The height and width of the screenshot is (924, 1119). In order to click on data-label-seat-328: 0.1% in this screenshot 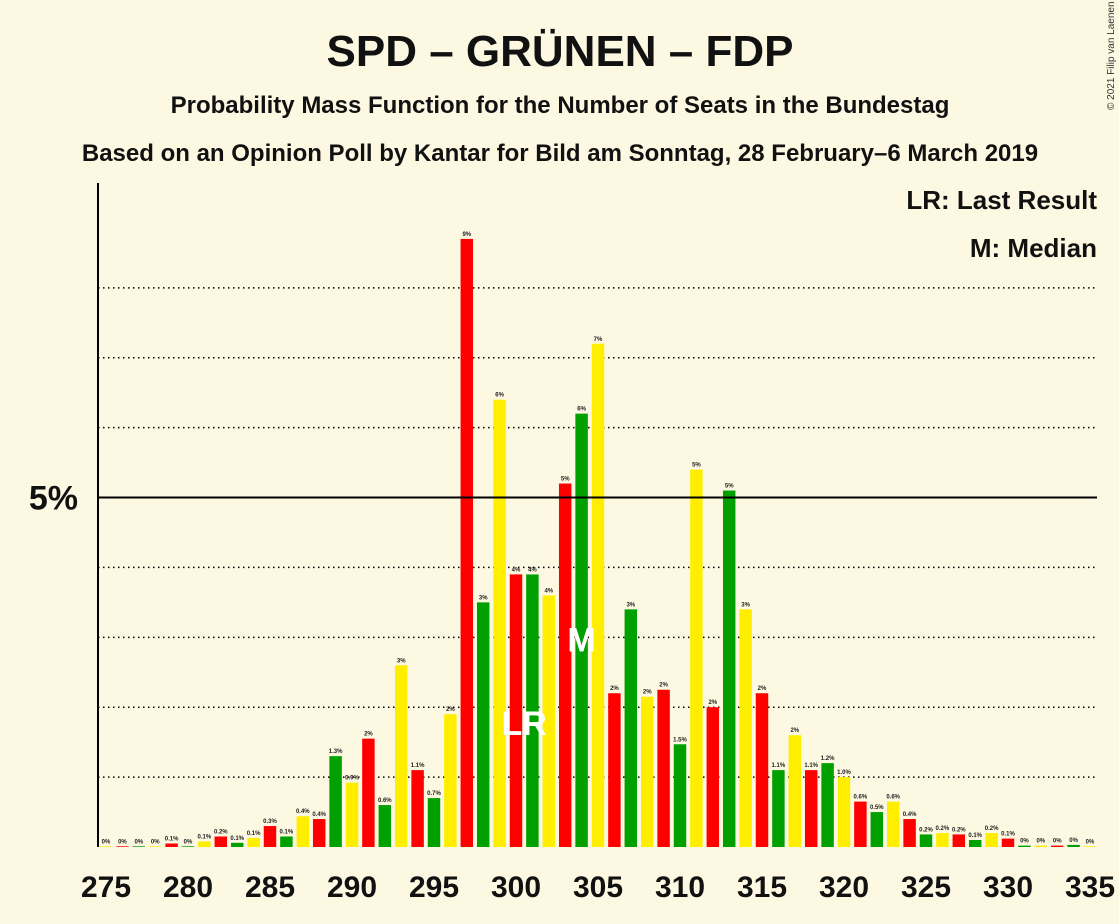, I will do `click(975, 836)`.